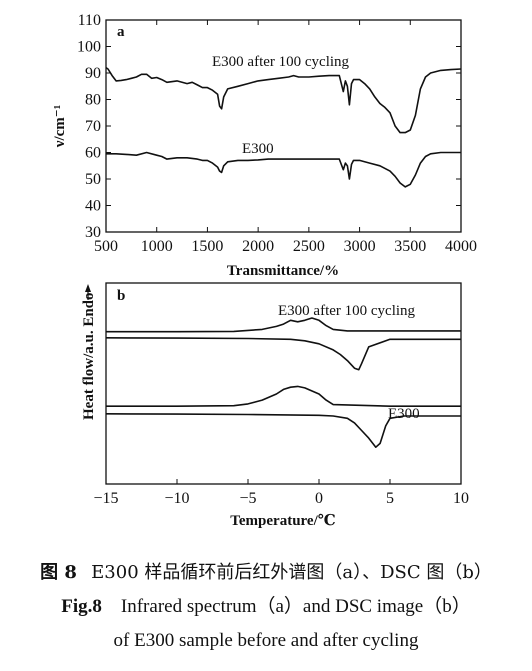  Describe the element at coordinates (93, 179) in the screenshot. I see `y-tick-label-a-50: 50` at that location.